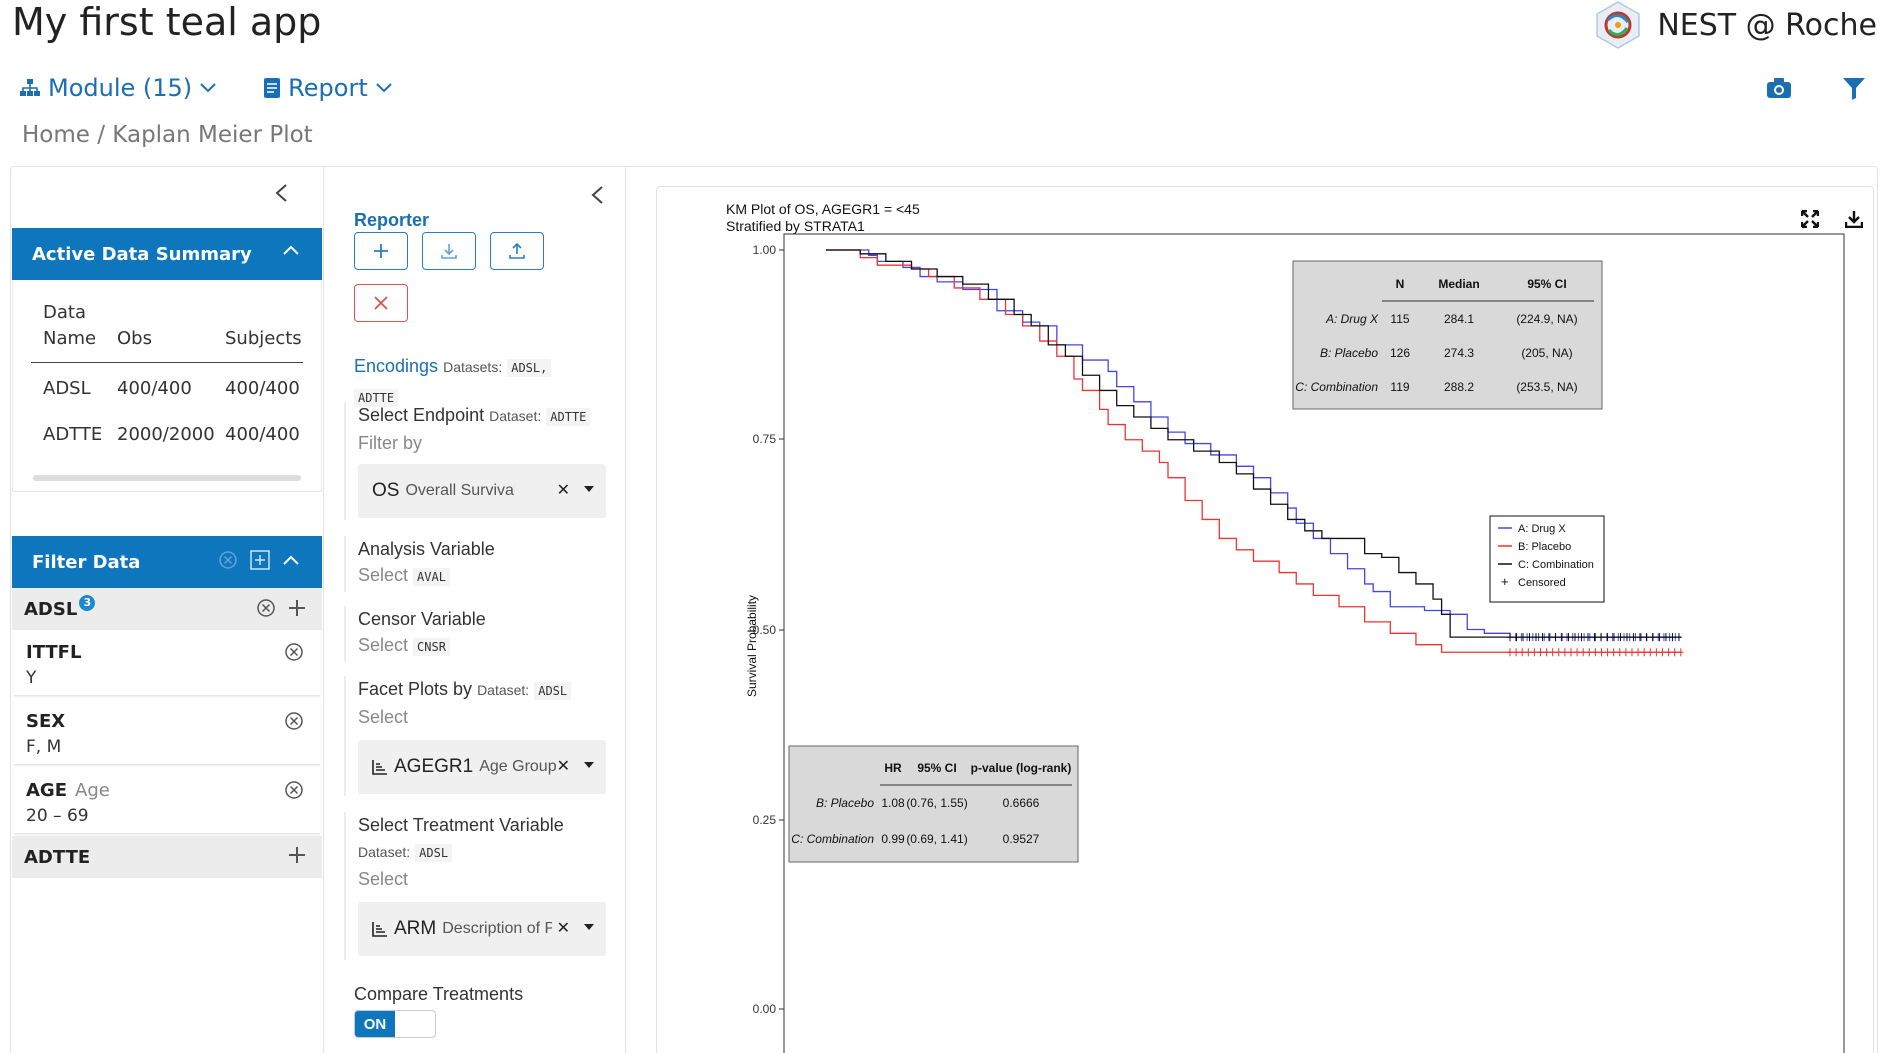 This screenshot has height=1053, width=1883. I want to click on filter-icon, so click(1854, 89).